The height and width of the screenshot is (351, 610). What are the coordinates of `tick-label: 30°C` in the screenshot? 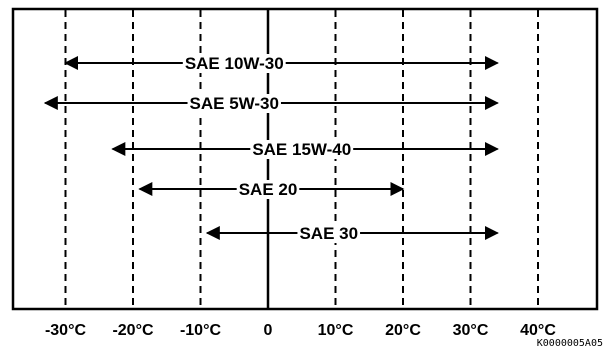 It's located at (471, 330).